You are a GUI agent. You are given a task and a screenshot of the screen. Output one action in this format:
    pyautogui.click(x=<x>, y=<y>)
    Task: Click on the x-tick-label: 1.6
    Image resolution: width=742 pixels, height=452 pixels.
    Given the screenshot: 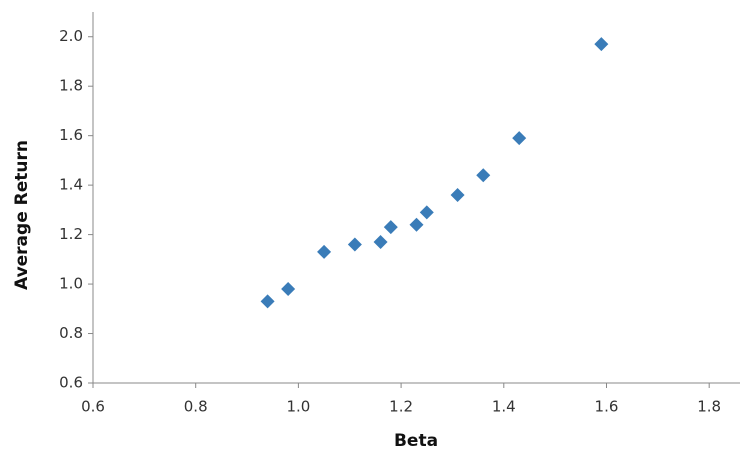 What is the action you would take?
    pyautogui.click(x=607, y=407)
    